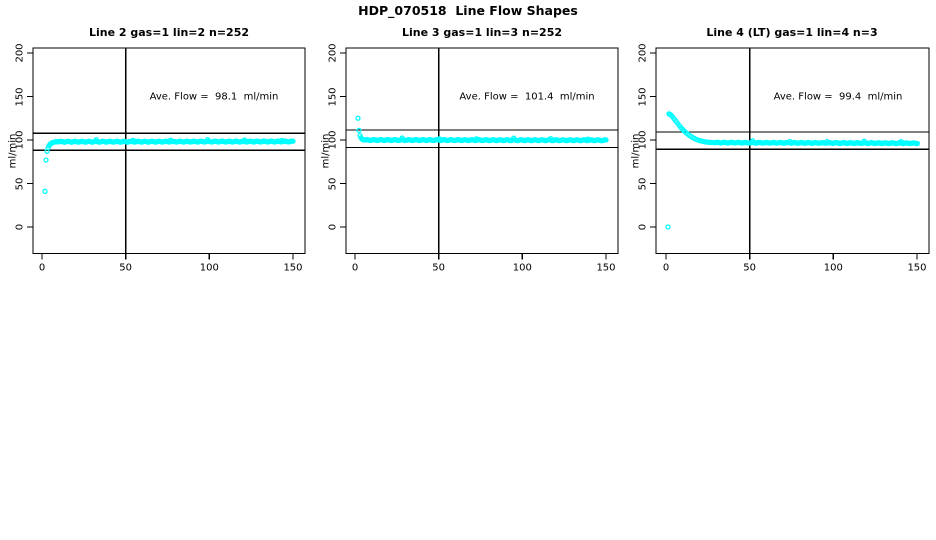 The image size is (936, 540). Describe the element at coordinates (527, 97) in the screenshot. I see `ave-flow-annotation-line3: Ave. Flow = 101.4 ml/min` at that location.